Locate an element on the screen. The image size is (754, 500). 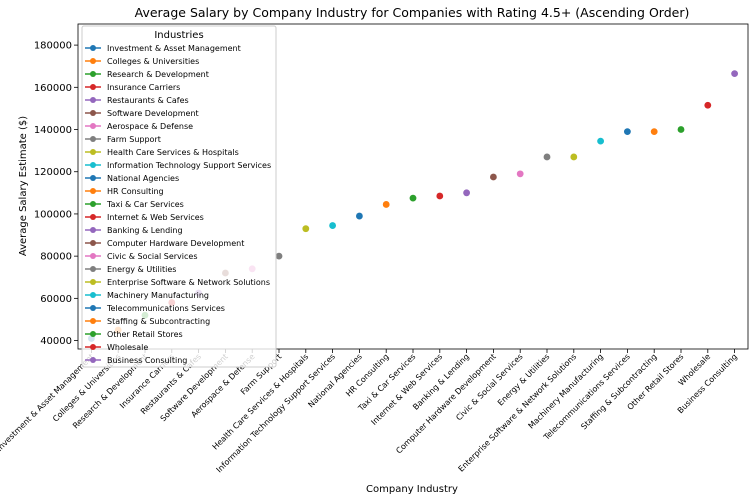
y-tick-label: 80000 is located at coordinates (56, 257).